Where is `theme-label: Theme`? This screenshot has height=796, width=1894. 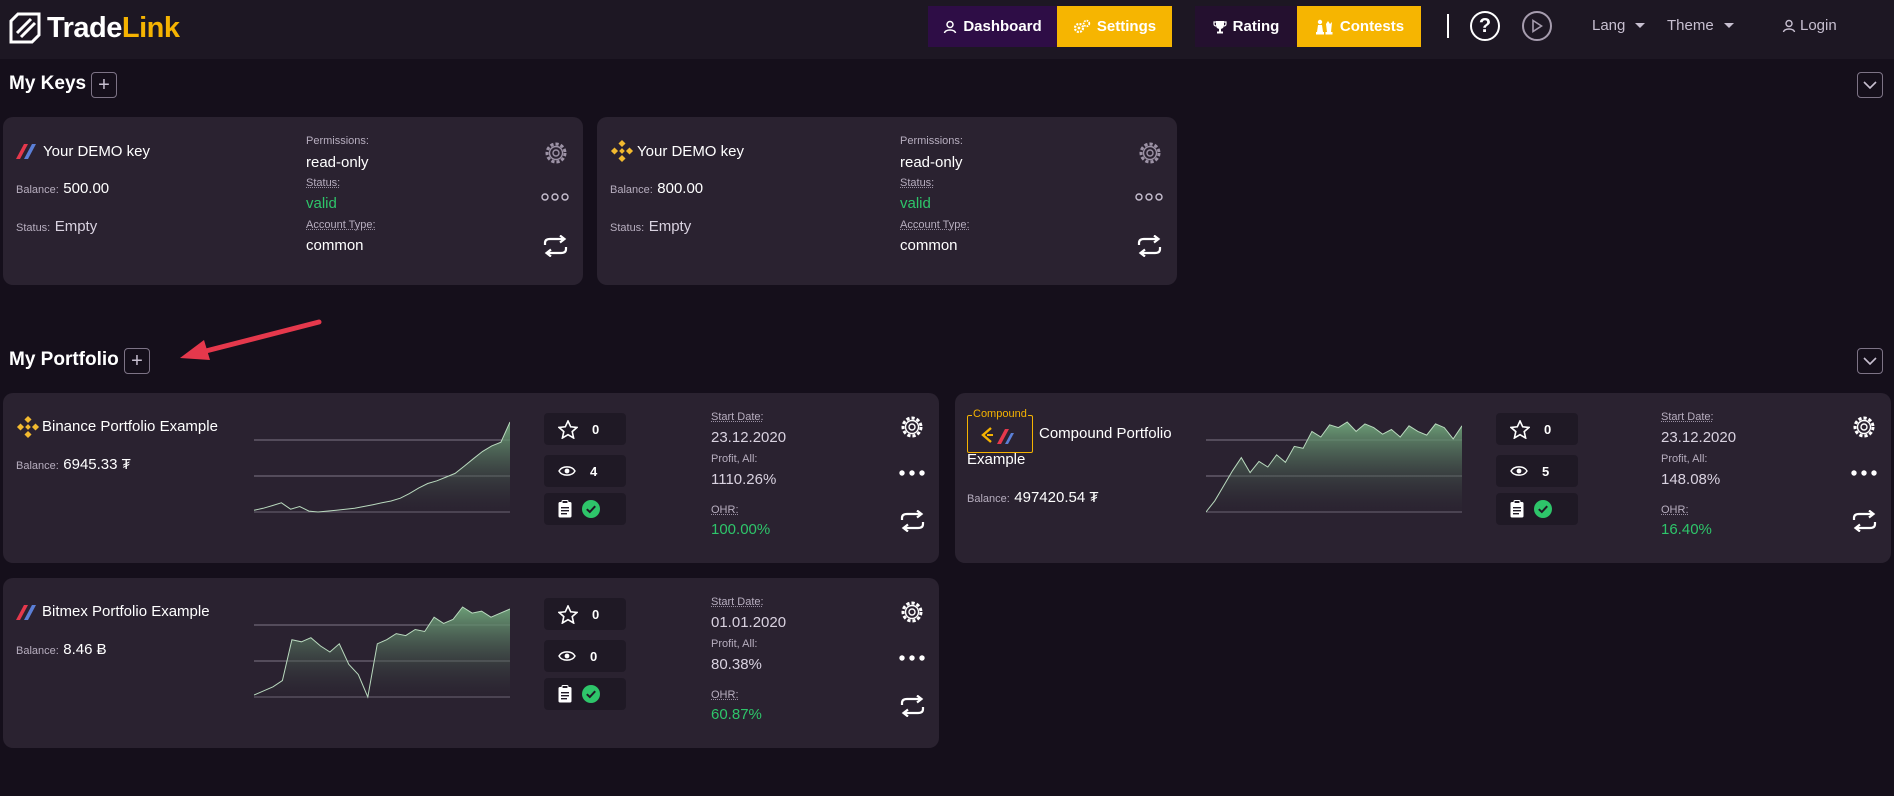
theme-label: Theme is located at coordinates (1690, 25).